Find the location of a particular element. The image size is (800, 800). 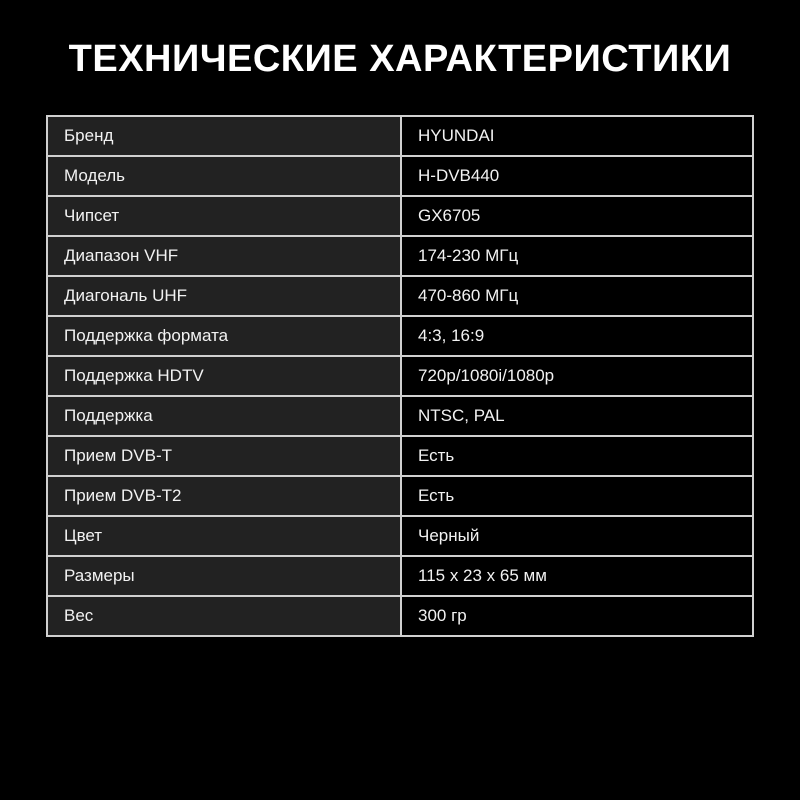

spec-value: Черный is located at coordinates (577, 536).